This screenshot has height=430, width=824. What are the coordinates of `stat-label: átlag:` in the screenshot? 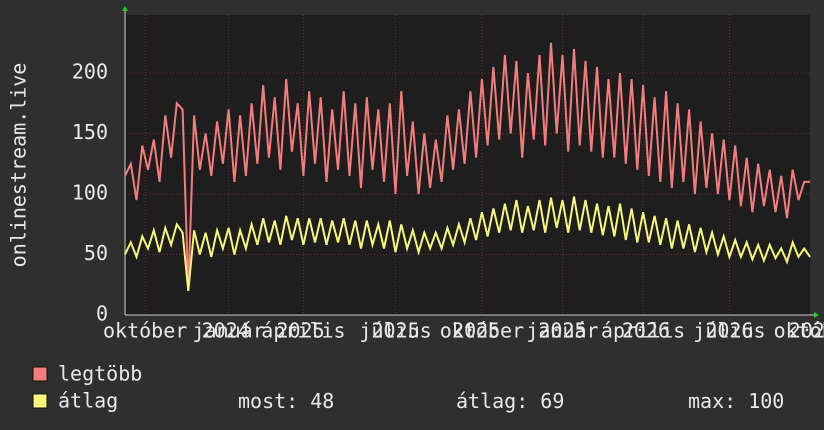 It's located at (492, 401).